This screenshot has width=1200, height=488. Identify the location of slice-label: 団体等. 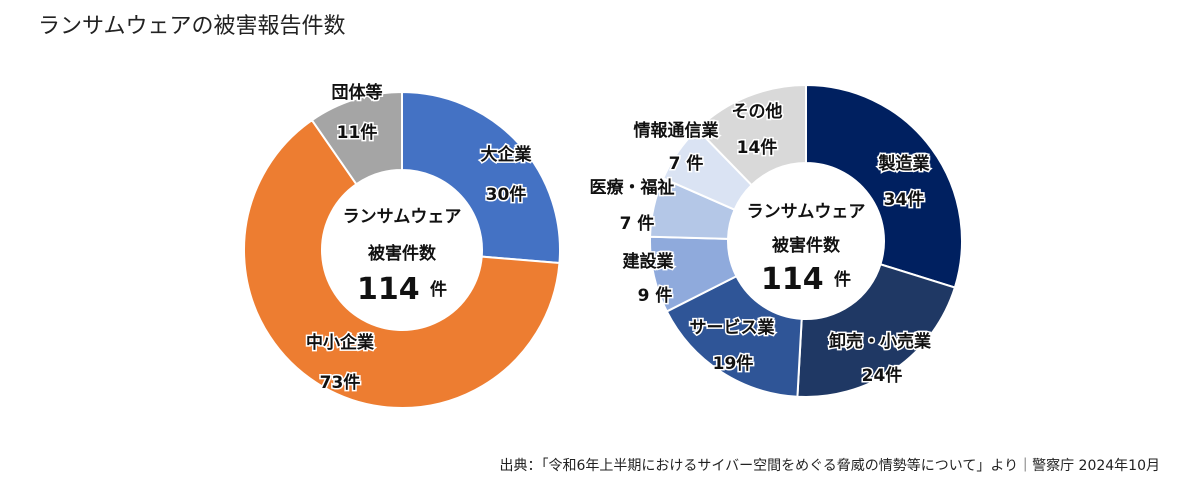
(357, 92).